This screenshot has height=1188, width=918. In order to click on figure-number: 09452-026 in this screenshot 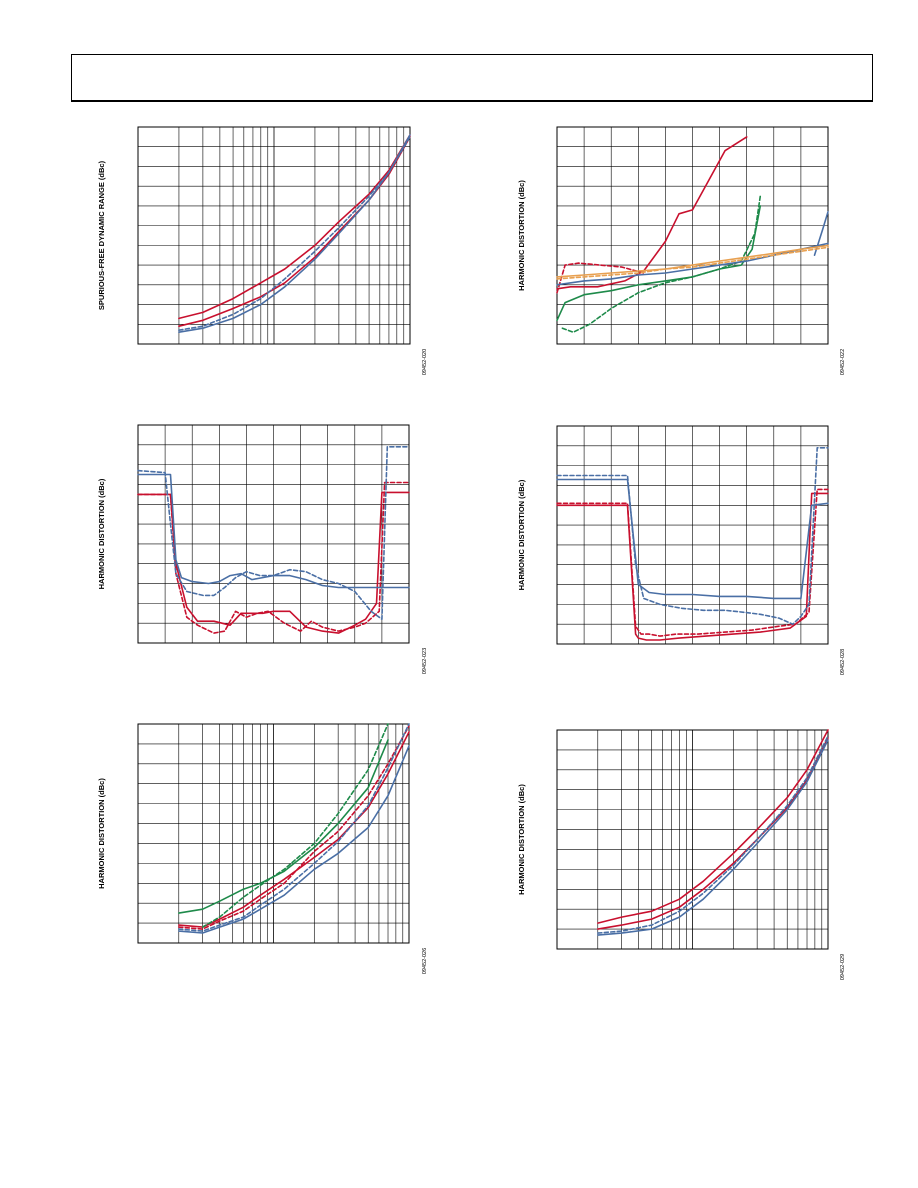, I will do `click(425, 961)`.